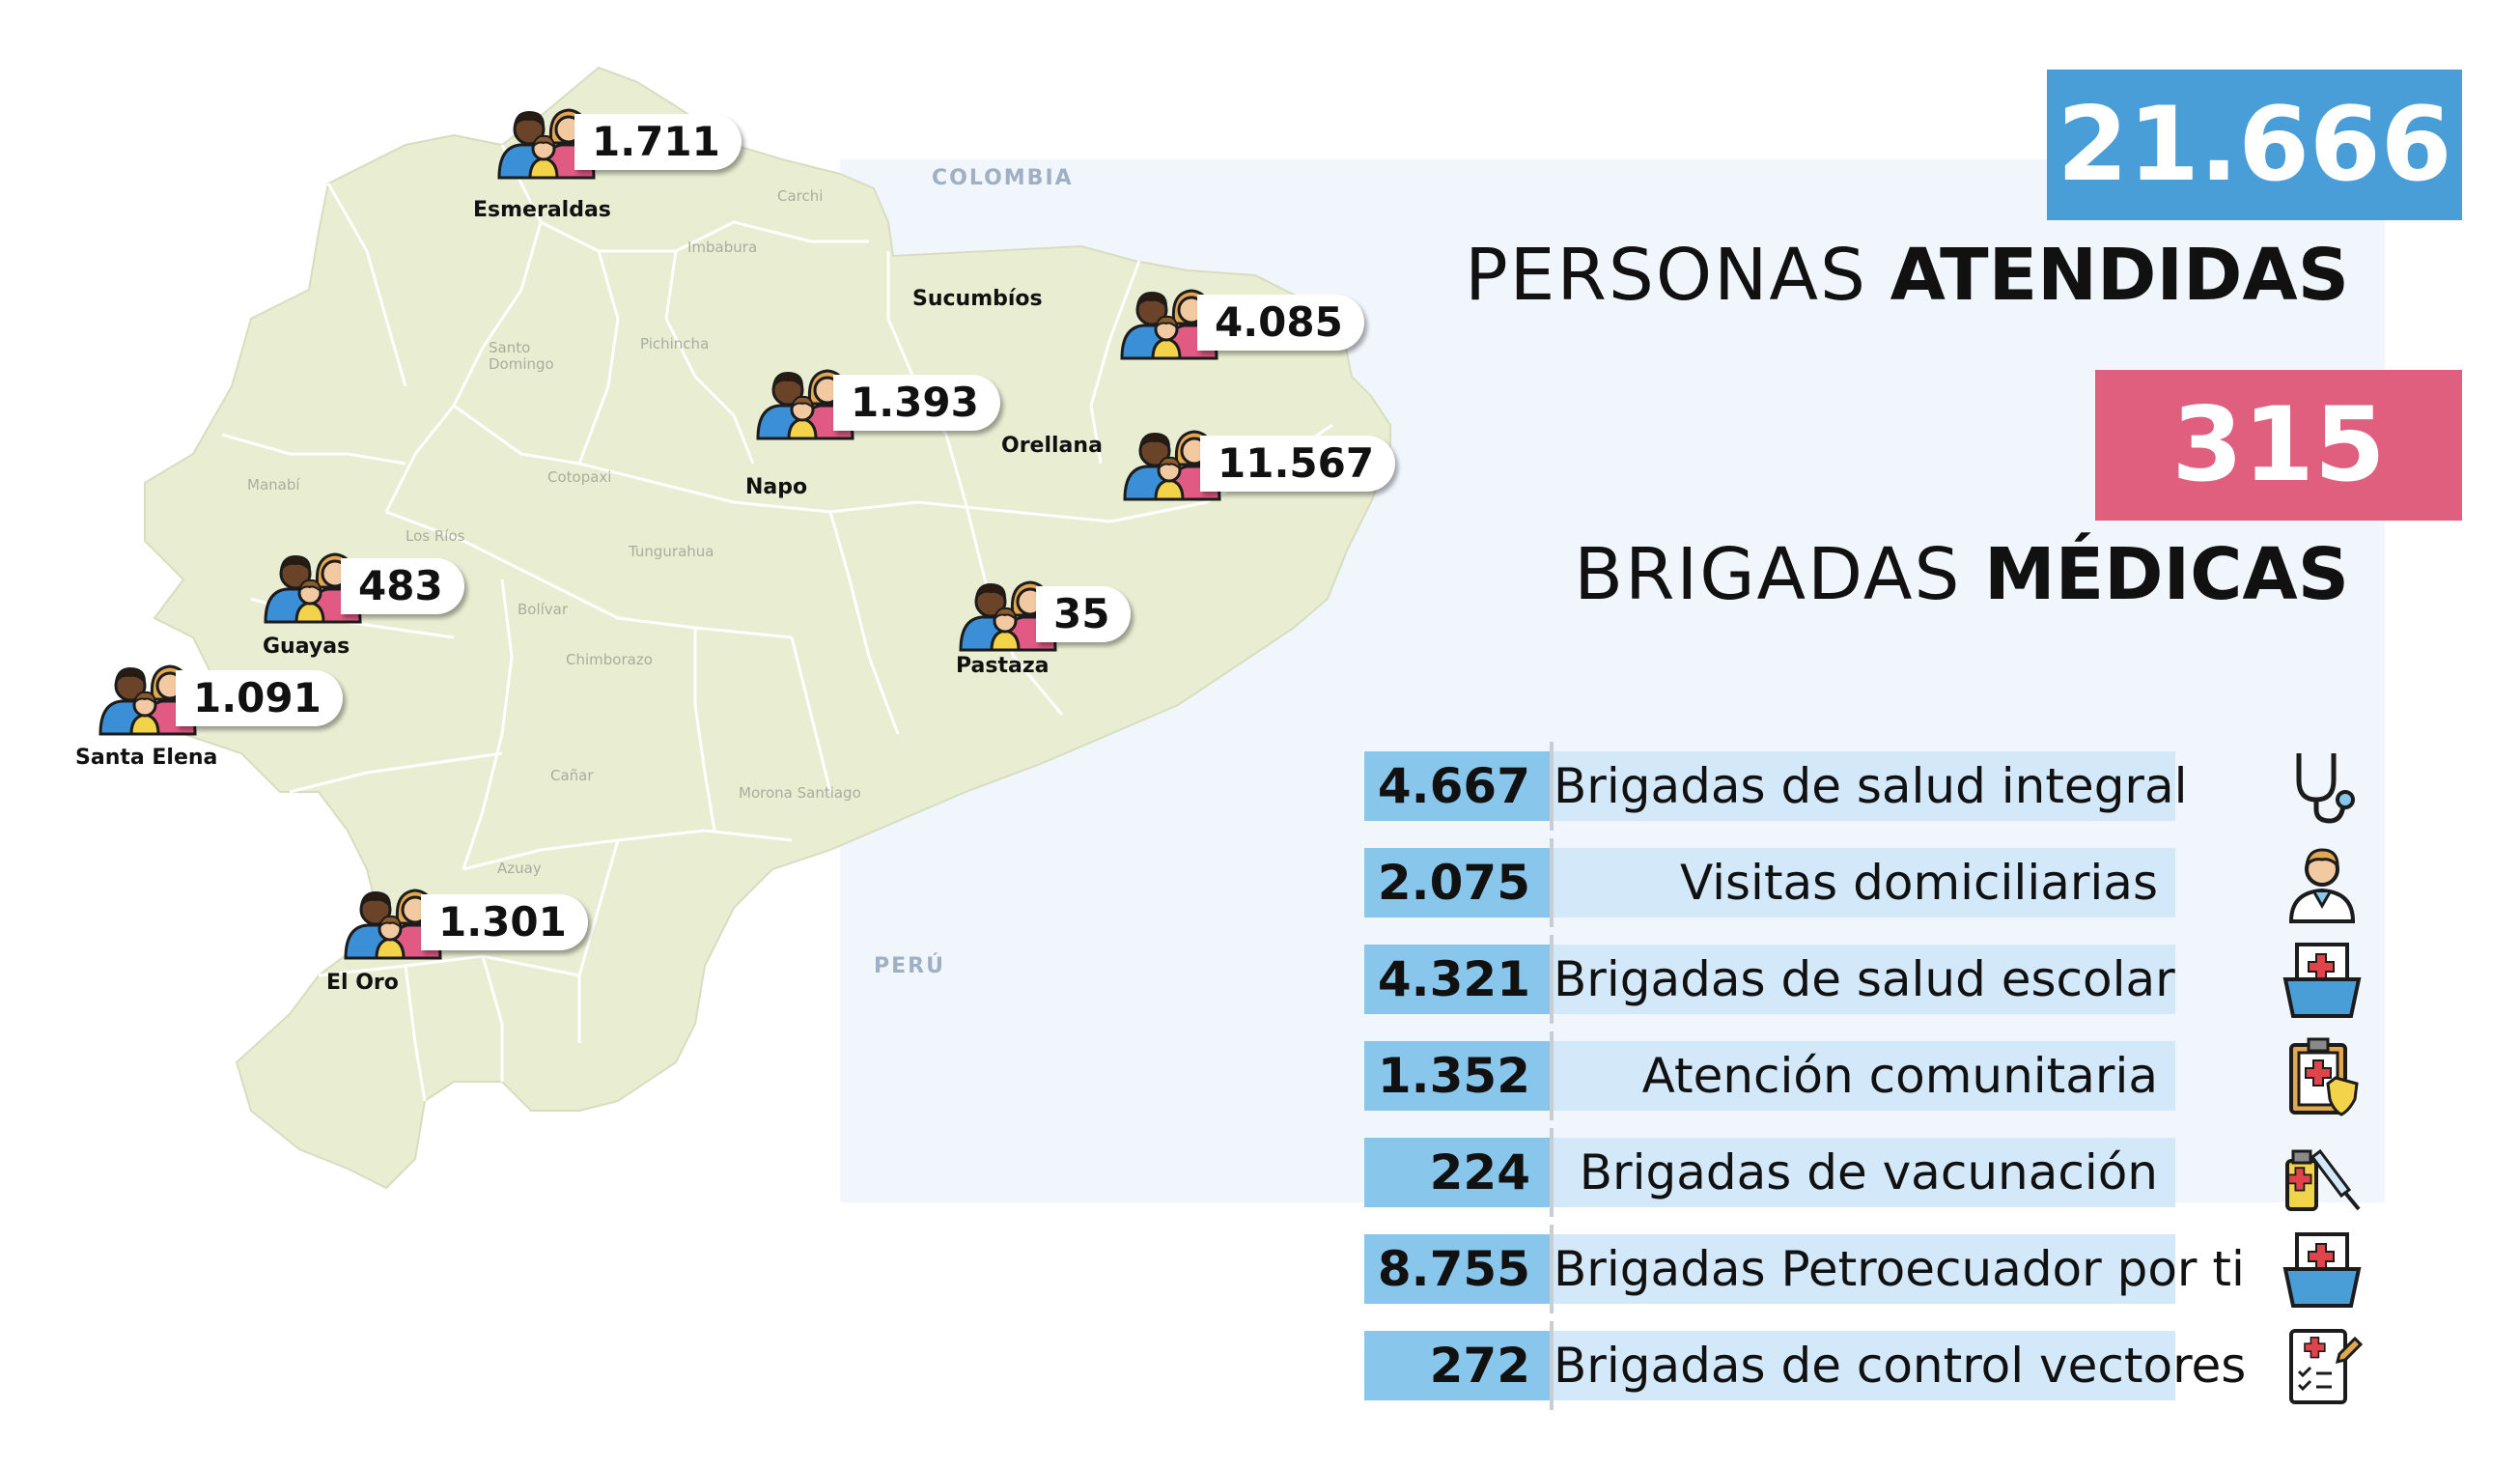  What do you see at coordinates (580, 477) in the screenshot?
I see `region-label: Cotopaxi` at bounding box center [580, 477].